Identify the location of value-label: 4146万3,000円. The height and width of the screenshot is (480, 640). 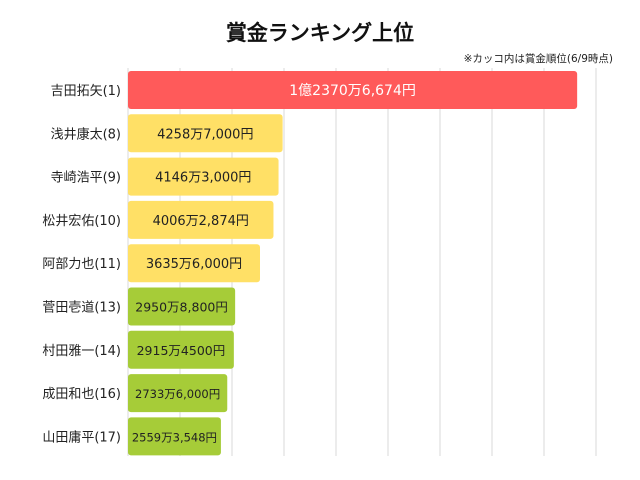
(203, 178).